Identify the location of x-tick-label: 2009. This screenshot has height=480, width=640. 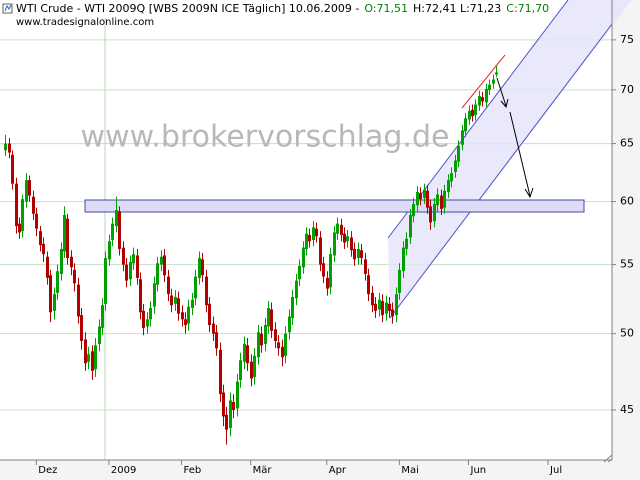
(123, 470).